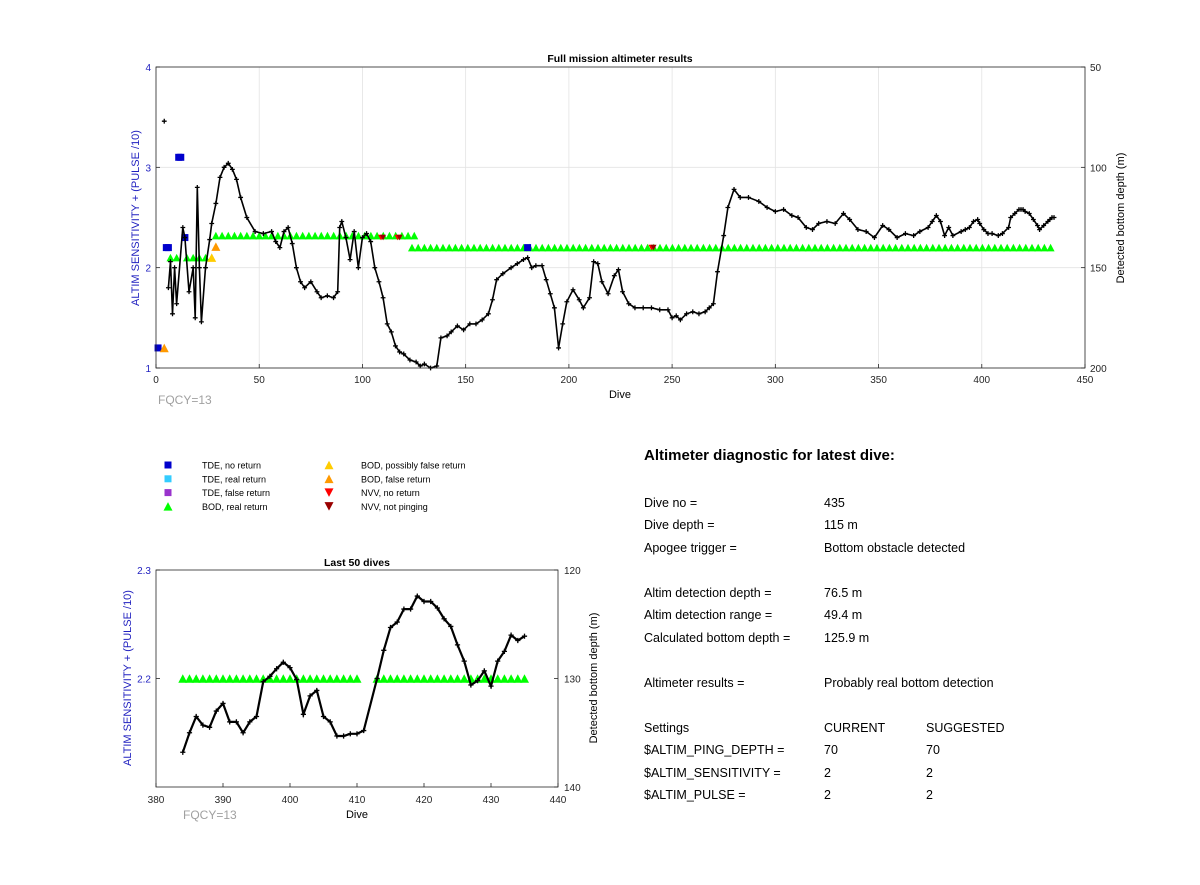 This screenshot has height=885, width=1200. I want to click on diagnostic-title: Altimeter diagnostic for latest dive:, so click(769, 455).